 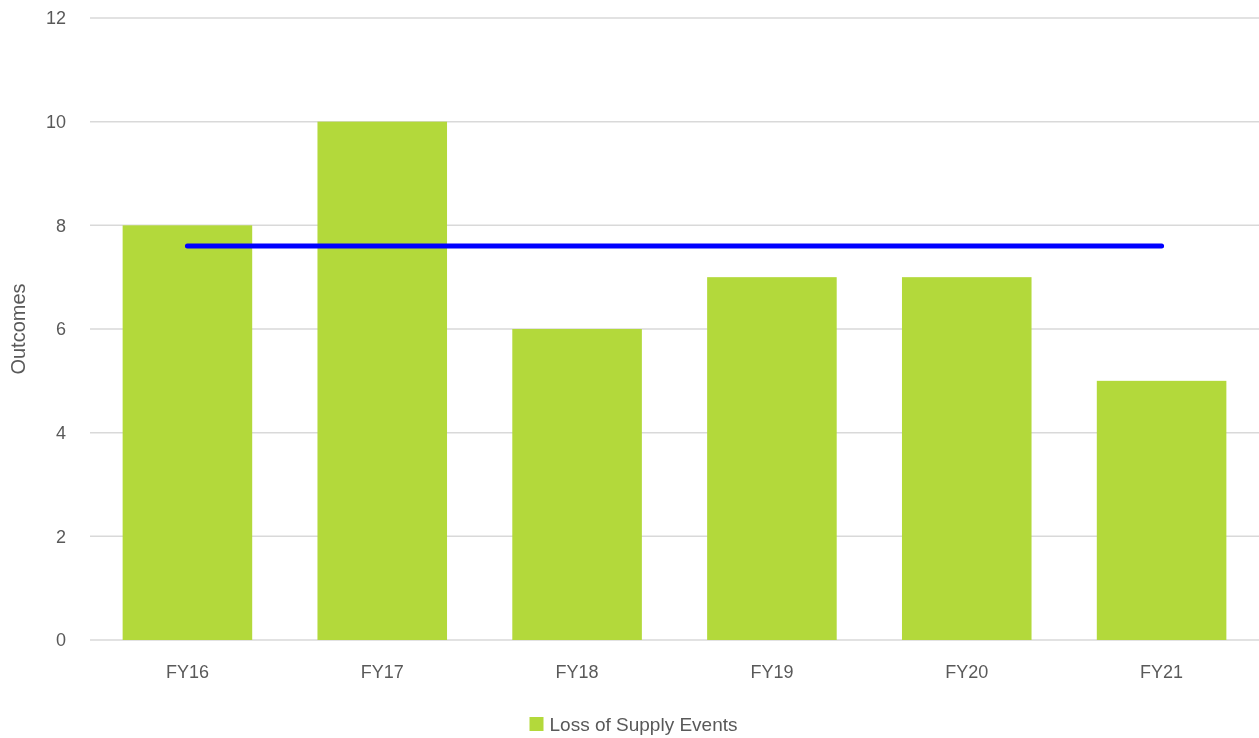 What do you see at coordinates (1162, 672) in the screenshot?
I see `x-tick-label: FY21` at bounding box center [1162, 672].